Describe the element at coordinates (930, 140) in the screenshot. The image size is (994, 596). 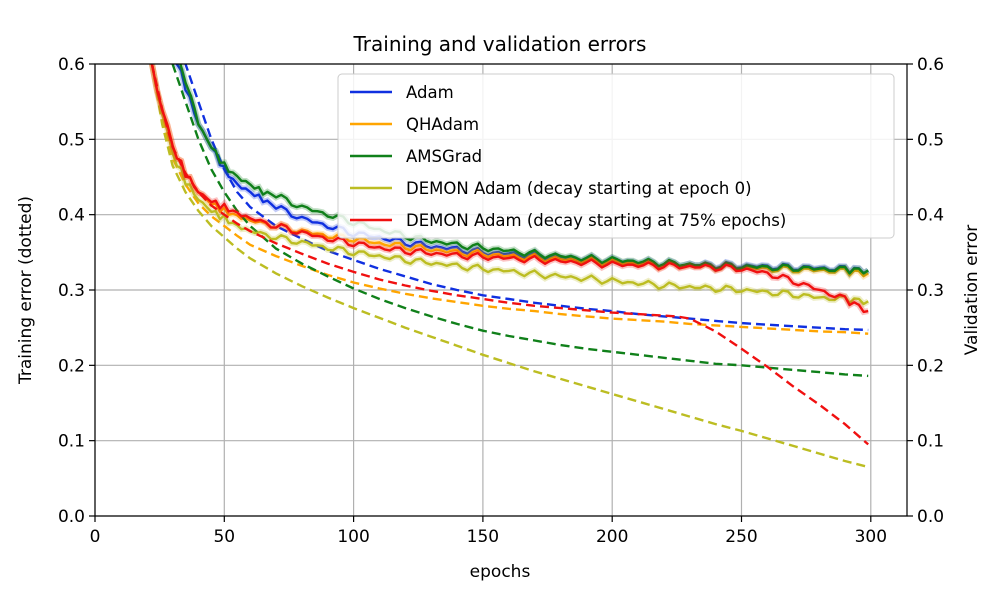
I see `y-tick-label-right: 0.5` at that location.